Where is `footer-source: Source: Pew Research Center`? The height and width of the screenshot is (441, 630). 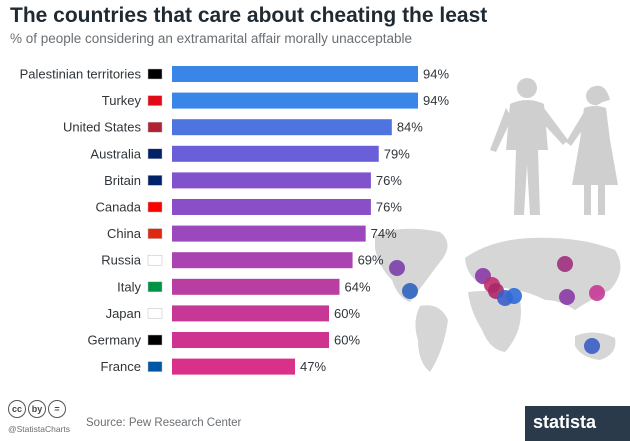 footer-source: Source: Pew Research Center is located at coordinates (164, 423).